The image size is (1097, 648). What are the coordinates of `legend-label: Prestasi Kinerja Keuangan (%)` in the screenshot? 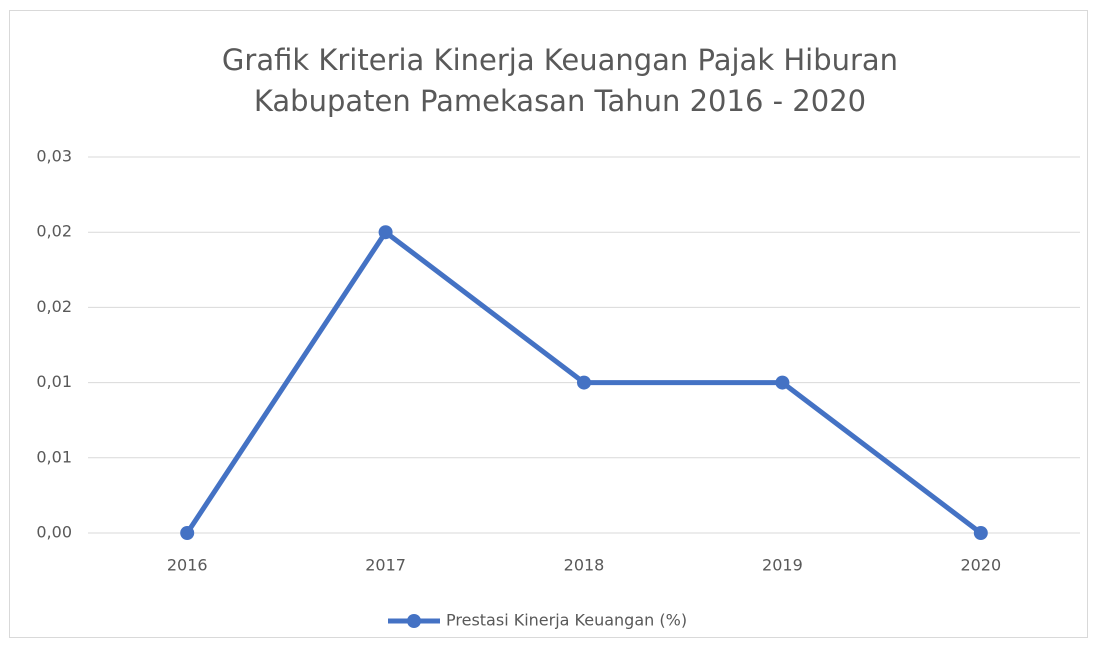 It's located at (566, 620).